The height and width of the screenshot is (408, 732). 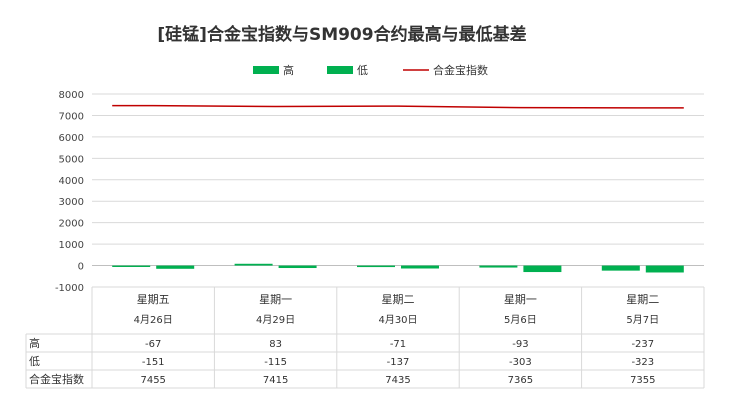 I want to click on y-tick-label: -1000, so click(x=69, y=288).